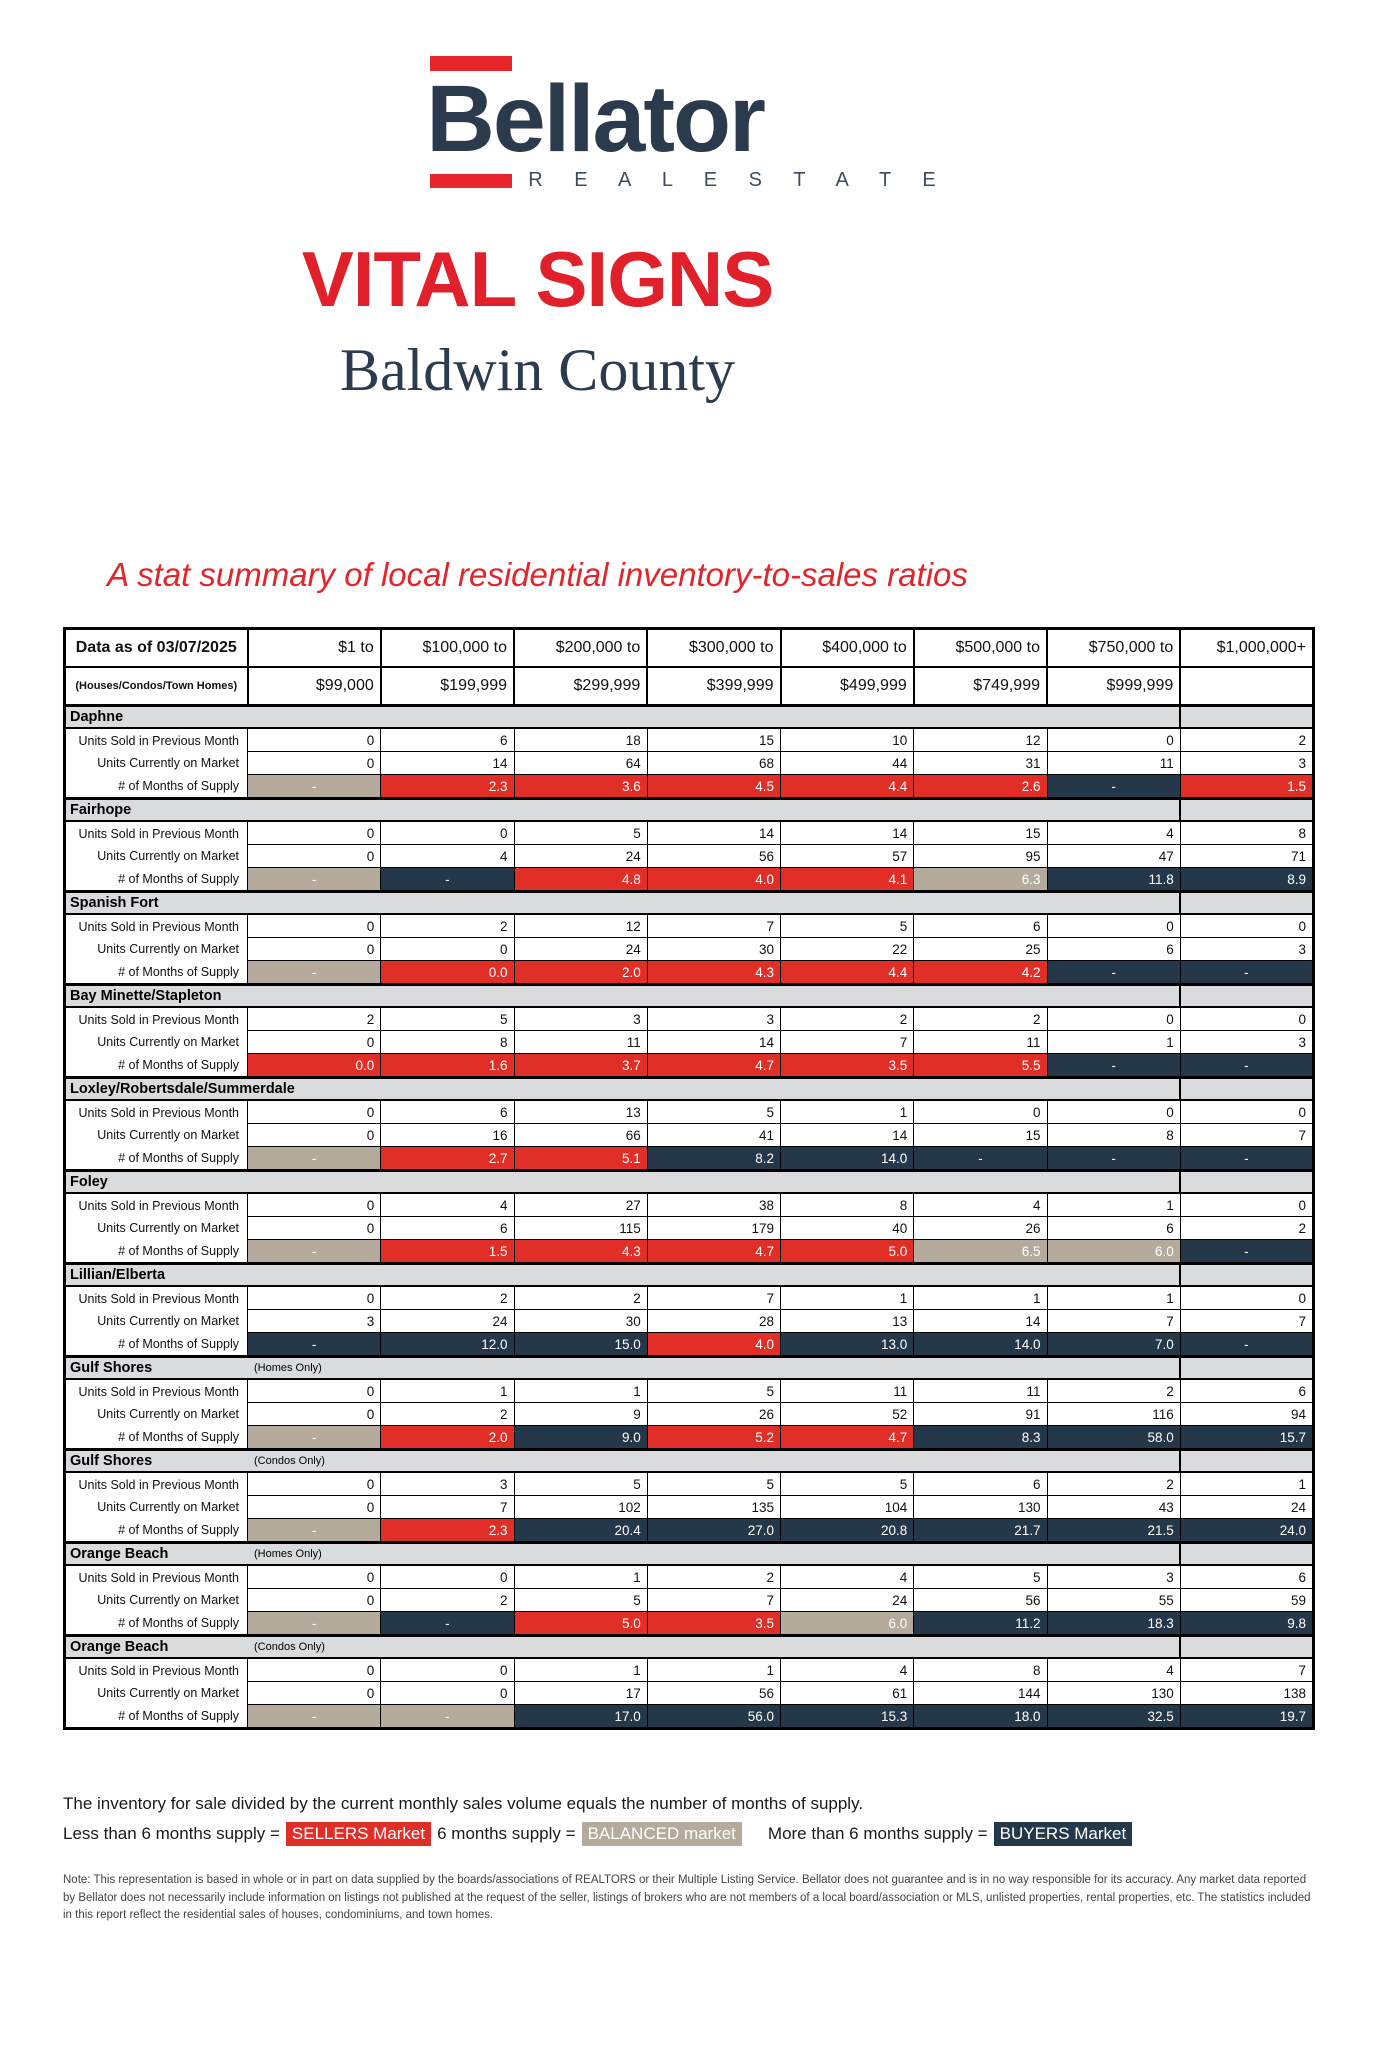  Describe the element at coordinates (980, 1345) in the screenshot. I see `supply-cell: 14.0` at that location.